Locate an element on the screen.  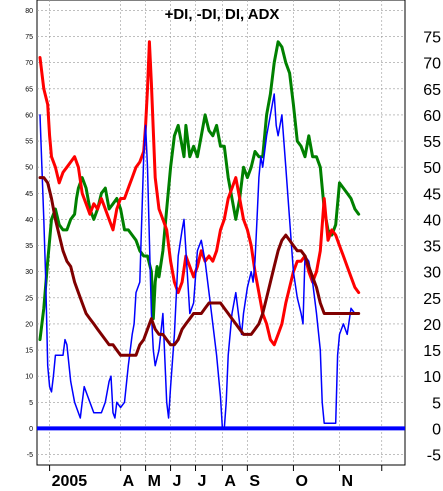
y-tick-label-right-3: 60 is located at coordinates (432, 116).